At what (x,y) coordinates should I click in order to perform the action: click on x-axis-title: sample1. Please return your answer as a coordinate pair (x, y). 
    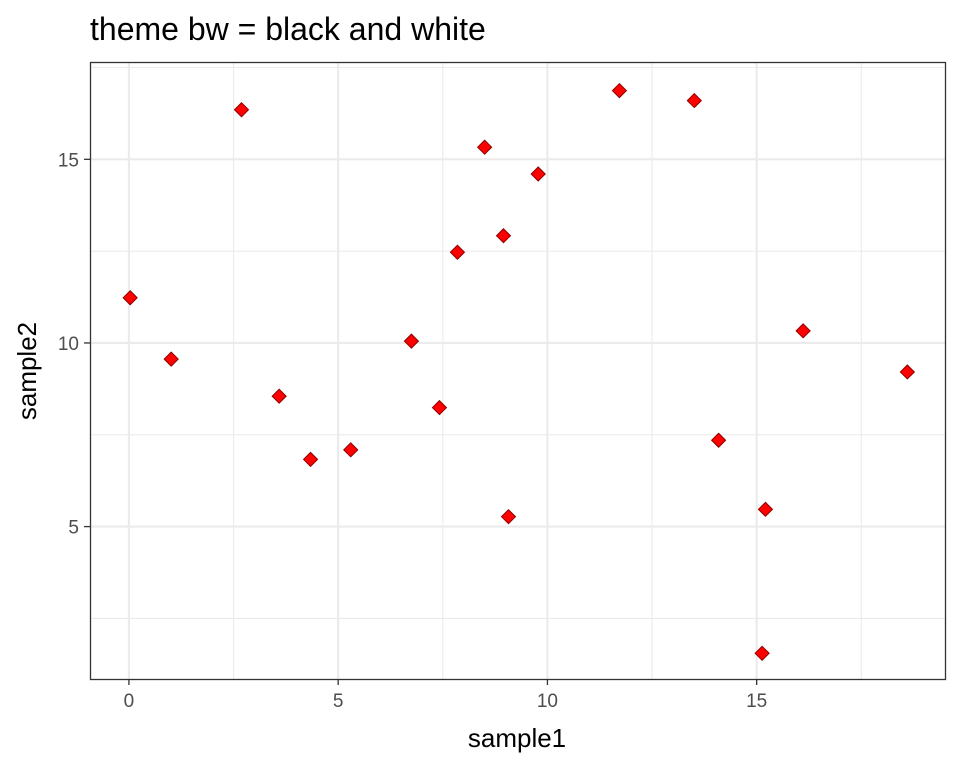
    Looking at the image, I should click on (517, 738).